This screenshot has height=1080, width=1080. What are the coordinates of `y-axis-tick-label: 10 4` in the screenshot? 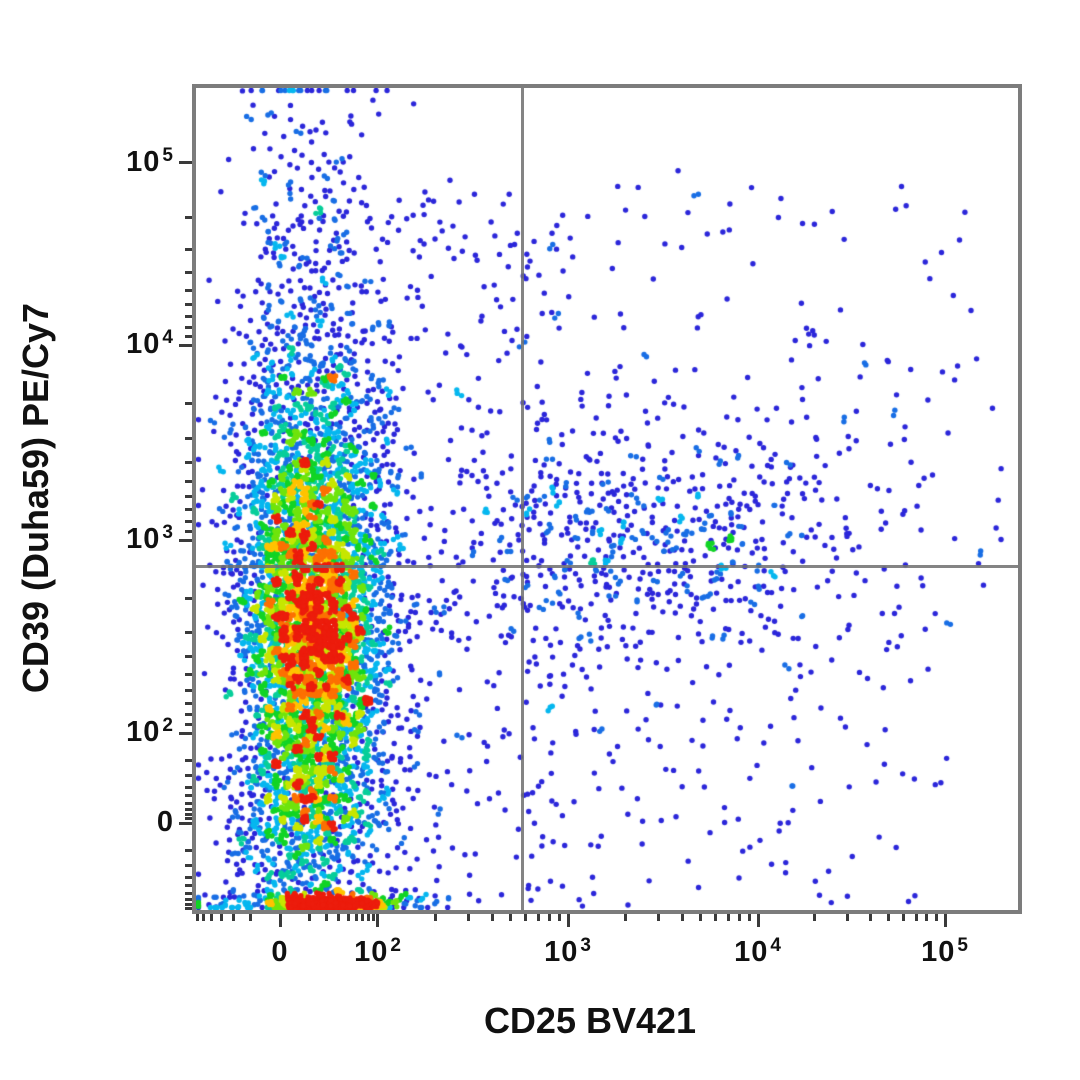 It's located at (150, 343).